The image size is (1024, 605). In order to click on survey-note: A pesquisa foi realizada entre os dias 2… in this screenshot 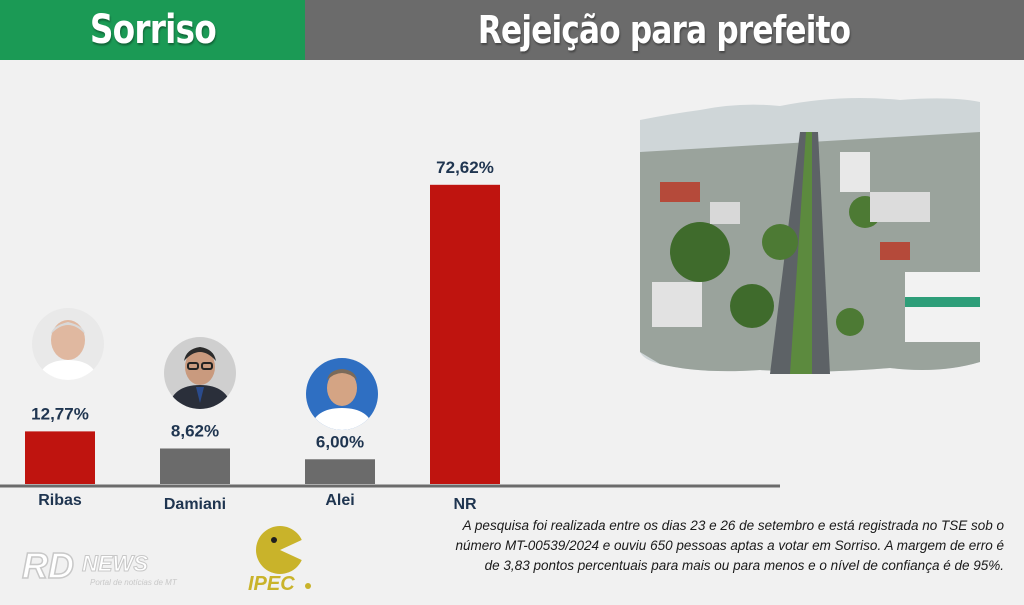, I will do `click(729, 545)`.